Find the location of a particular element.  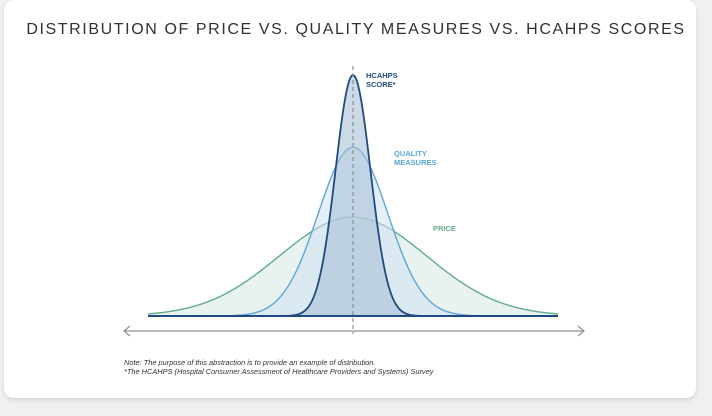

series-label: HCAHPS SCORE* is located at coordinates (382, 80).